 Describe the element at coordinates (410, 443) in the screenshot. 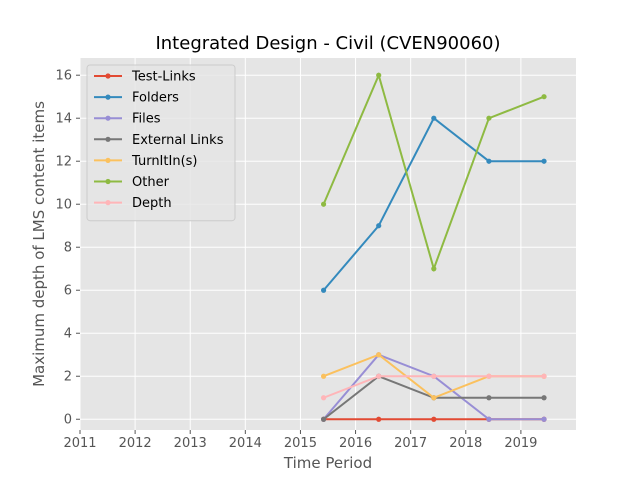

I see `x-tick-label: 2017` at that location.